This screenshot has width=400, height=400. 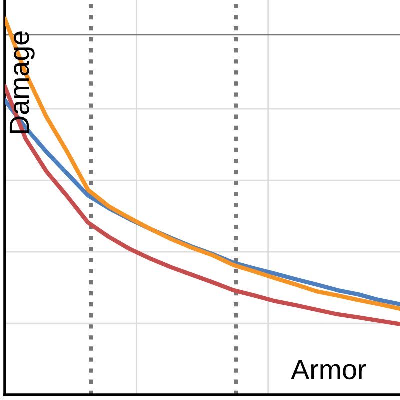 What do you see at coordinates (22, 83) in the screenshot?
I see `y-axis-title: Damage` at bounding box center [22, 83].